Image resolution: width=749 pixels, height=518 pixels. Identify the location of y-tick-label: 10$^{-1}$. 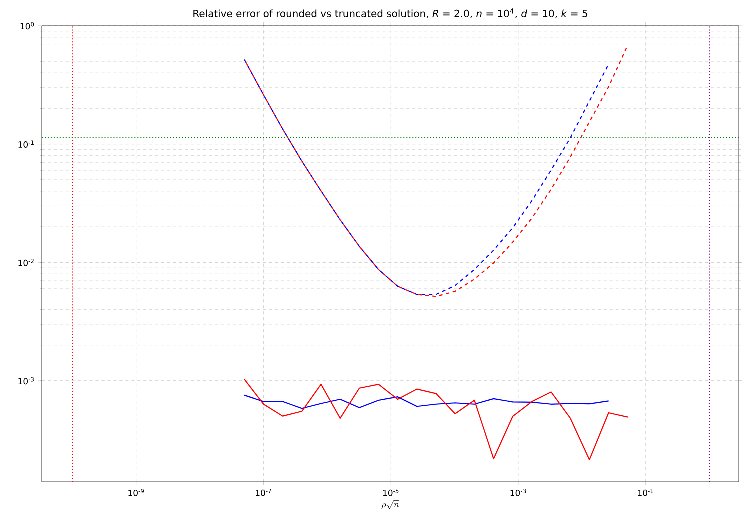
(26, 144).